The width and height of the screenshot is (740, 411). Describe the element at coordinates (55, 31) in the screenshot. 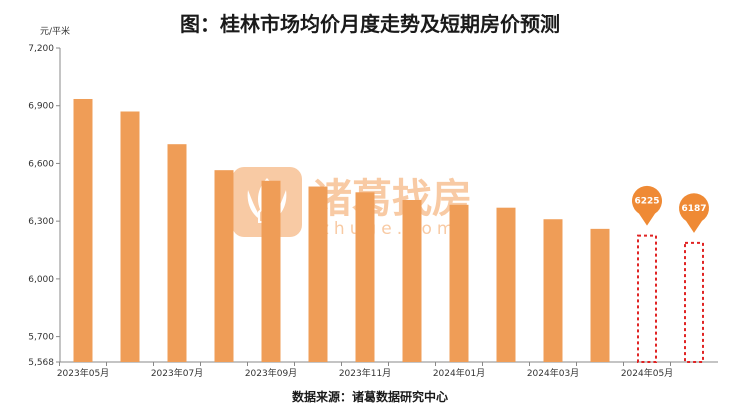

I see `y-axis-unit: 元/平米` at that location.